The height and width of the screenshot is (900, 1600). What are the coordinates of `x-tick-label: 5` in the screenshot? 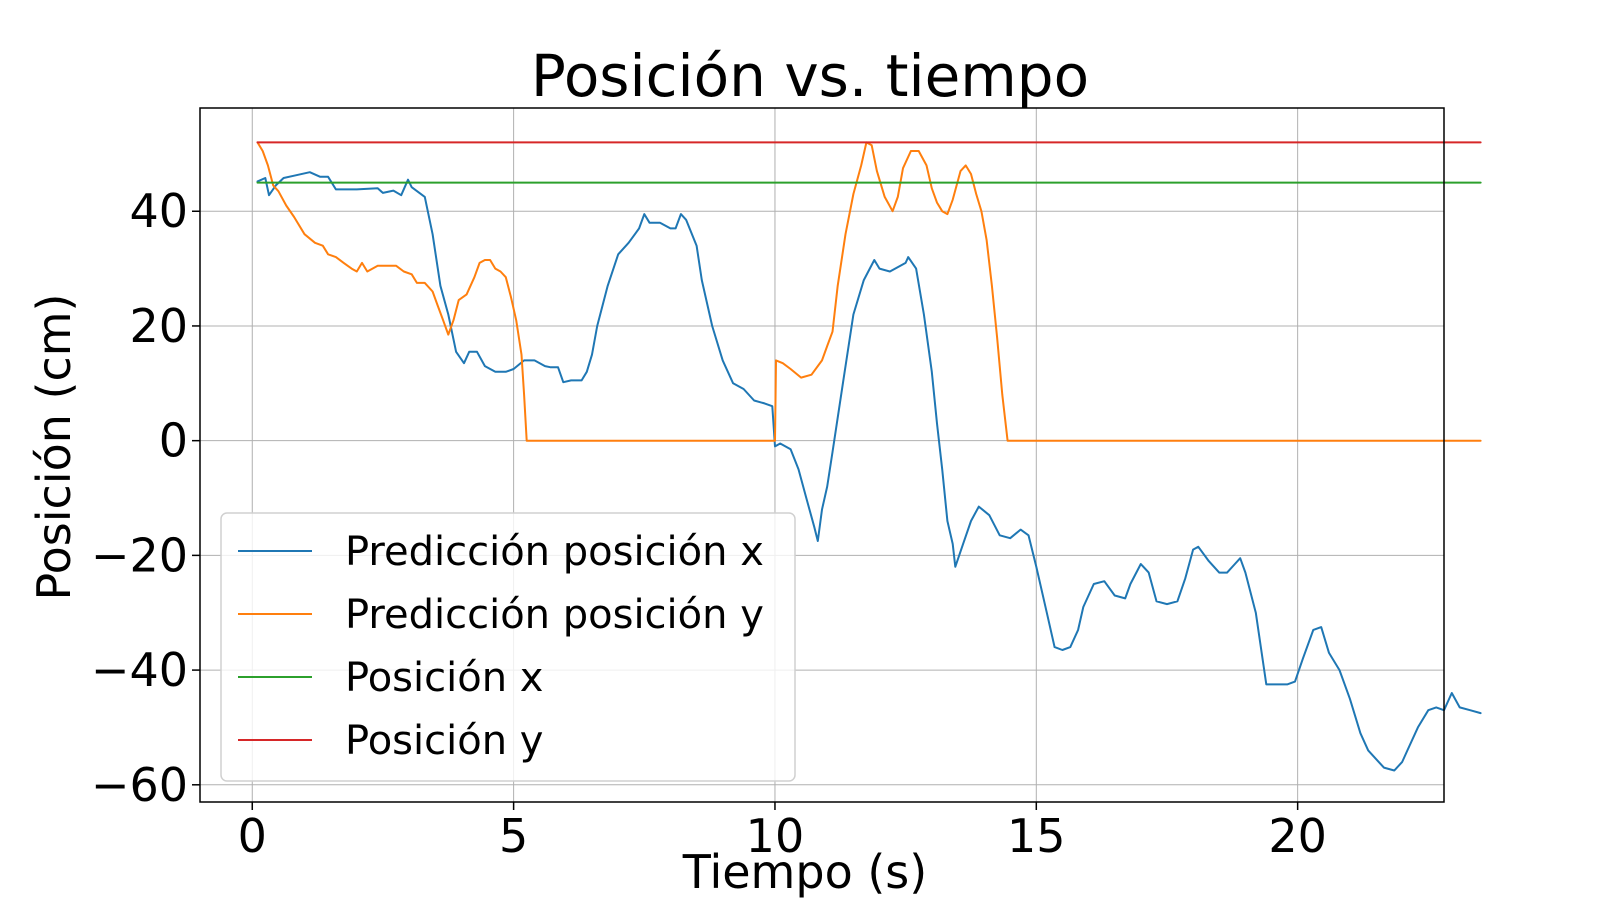 It's located at (513, 836).